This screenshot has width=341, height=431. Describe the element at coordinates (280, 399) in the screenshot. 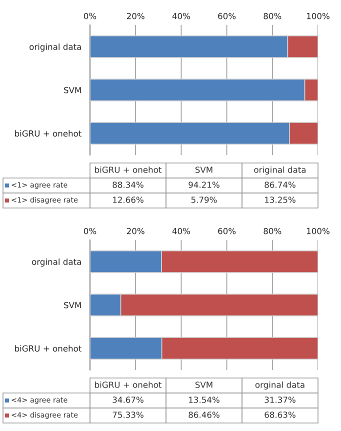

I see `text: 31.37%` at that location.